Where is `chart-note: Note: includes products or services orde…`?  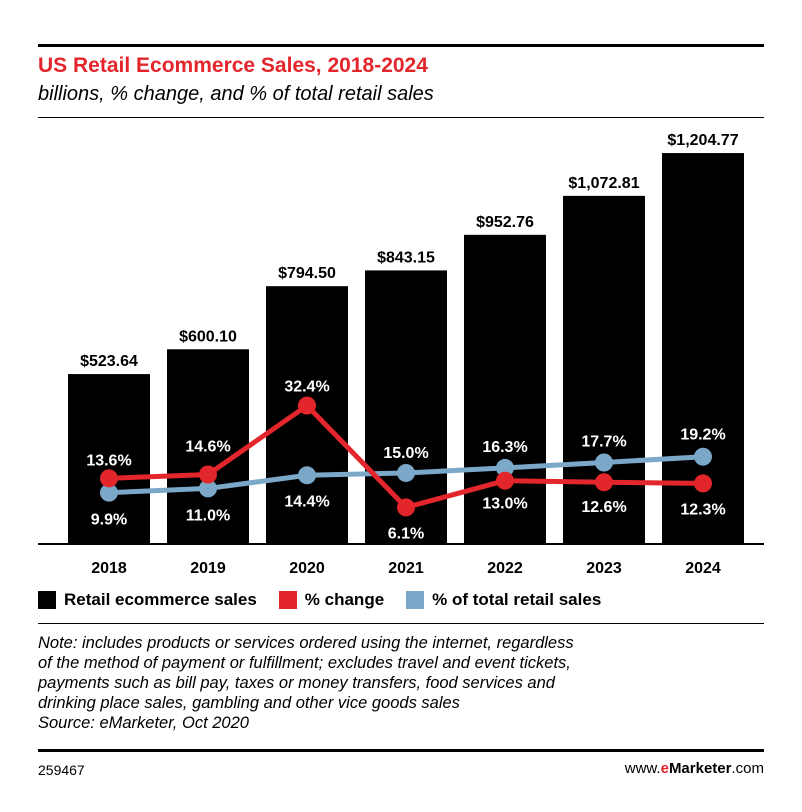 chart-note: Note: includes products or services orde… is located at coordinates (402, 683).